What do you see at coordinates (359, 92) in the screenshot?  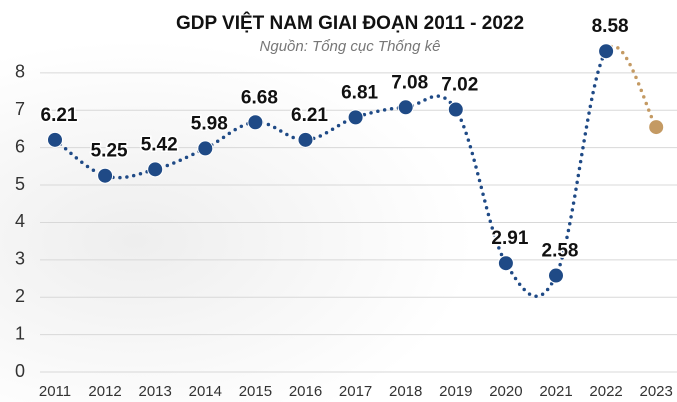 I see `data-label: 6.81` at bounding box center [359, 92].